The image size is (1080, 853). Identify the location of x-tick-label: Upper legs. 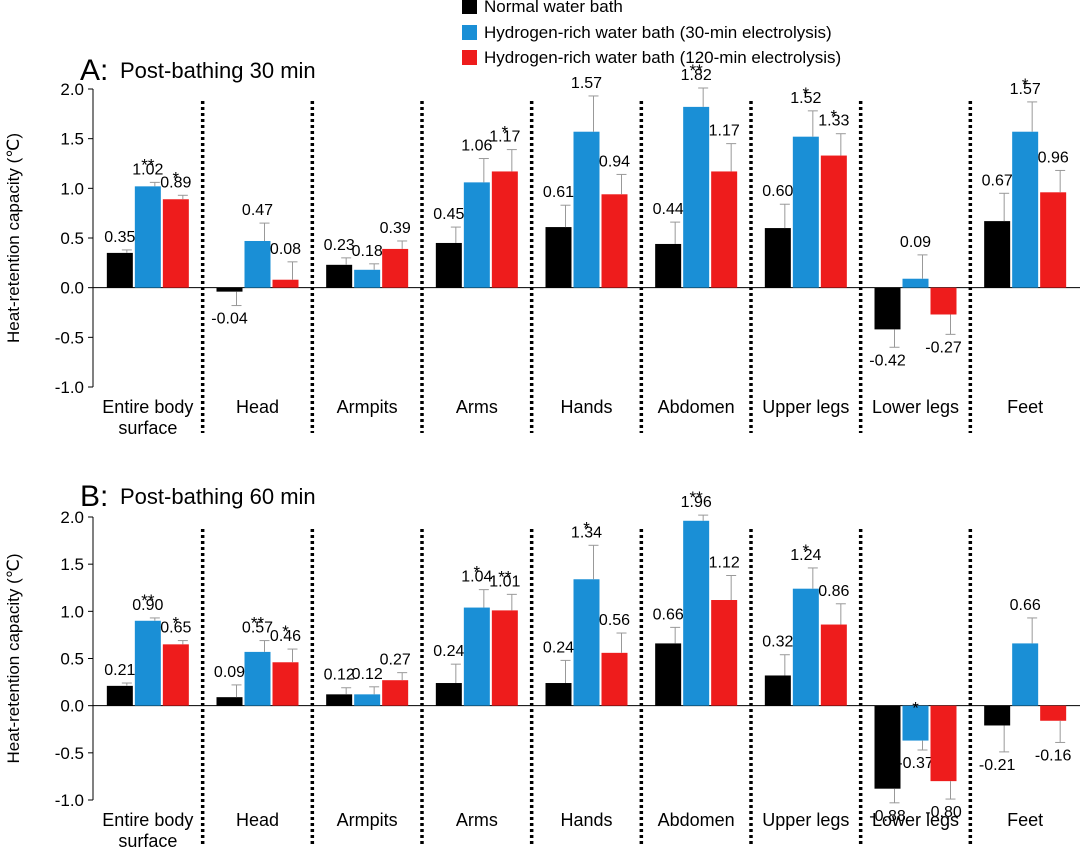
(805, 407).